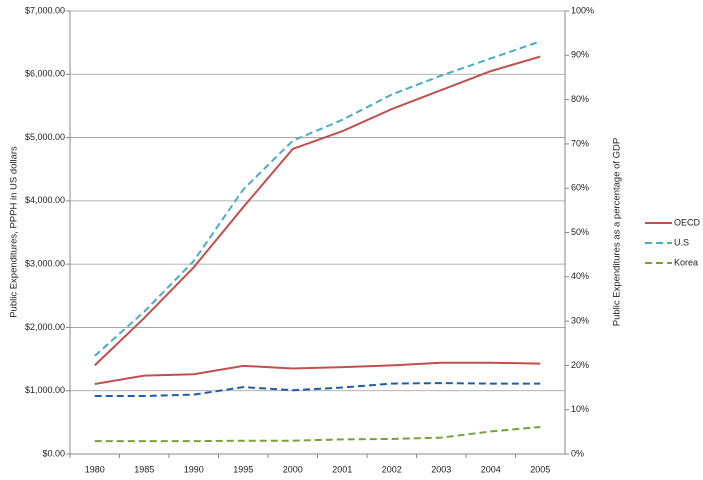 Image resolution: width=703 pixels, height=480 pixels. Describe the element at coordinates (95, 469) in the screenshot. I see `x-tick-label: 1980` at that location.